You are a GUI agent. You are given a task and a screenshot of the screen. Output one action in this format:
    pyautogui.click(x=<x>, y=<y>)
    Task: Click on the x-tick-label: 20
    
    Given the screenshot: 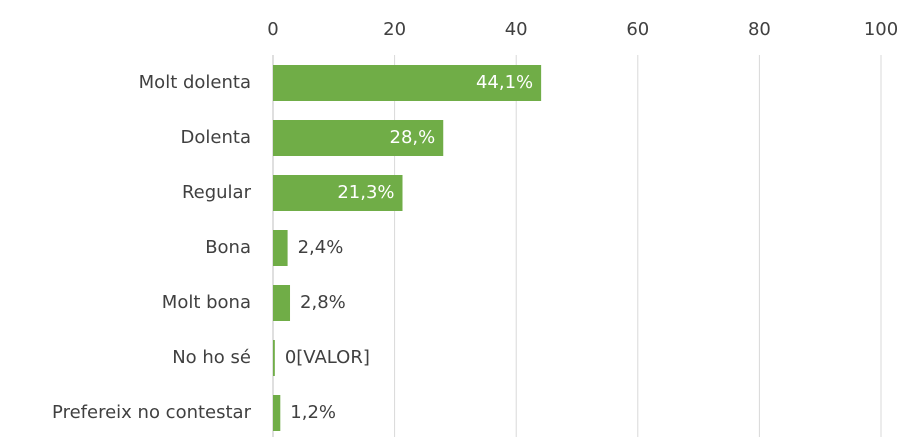 What is the action you would take?
    pyautogui.click(x=394, y=29)
    